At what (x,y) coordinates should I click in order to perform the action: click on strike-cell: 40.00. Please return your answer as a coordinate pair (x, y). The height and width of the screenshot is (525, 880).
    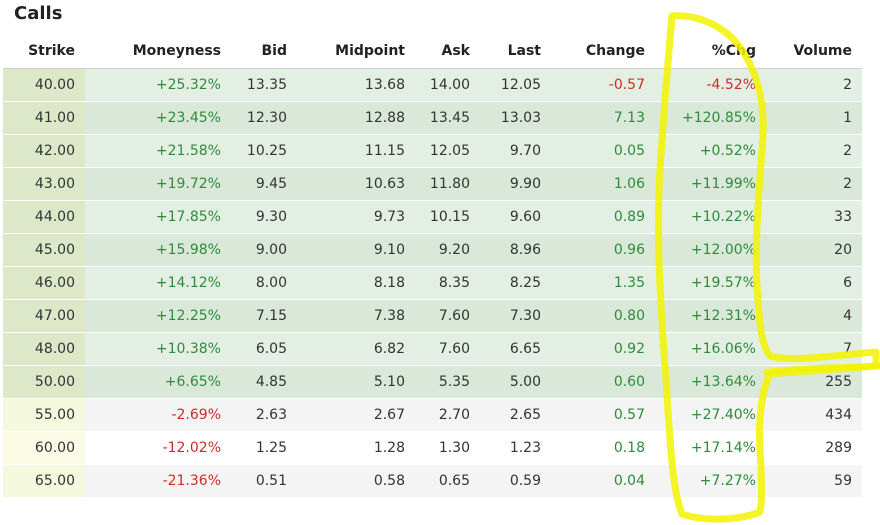
    Looking at the image, I should click on (44, 85).